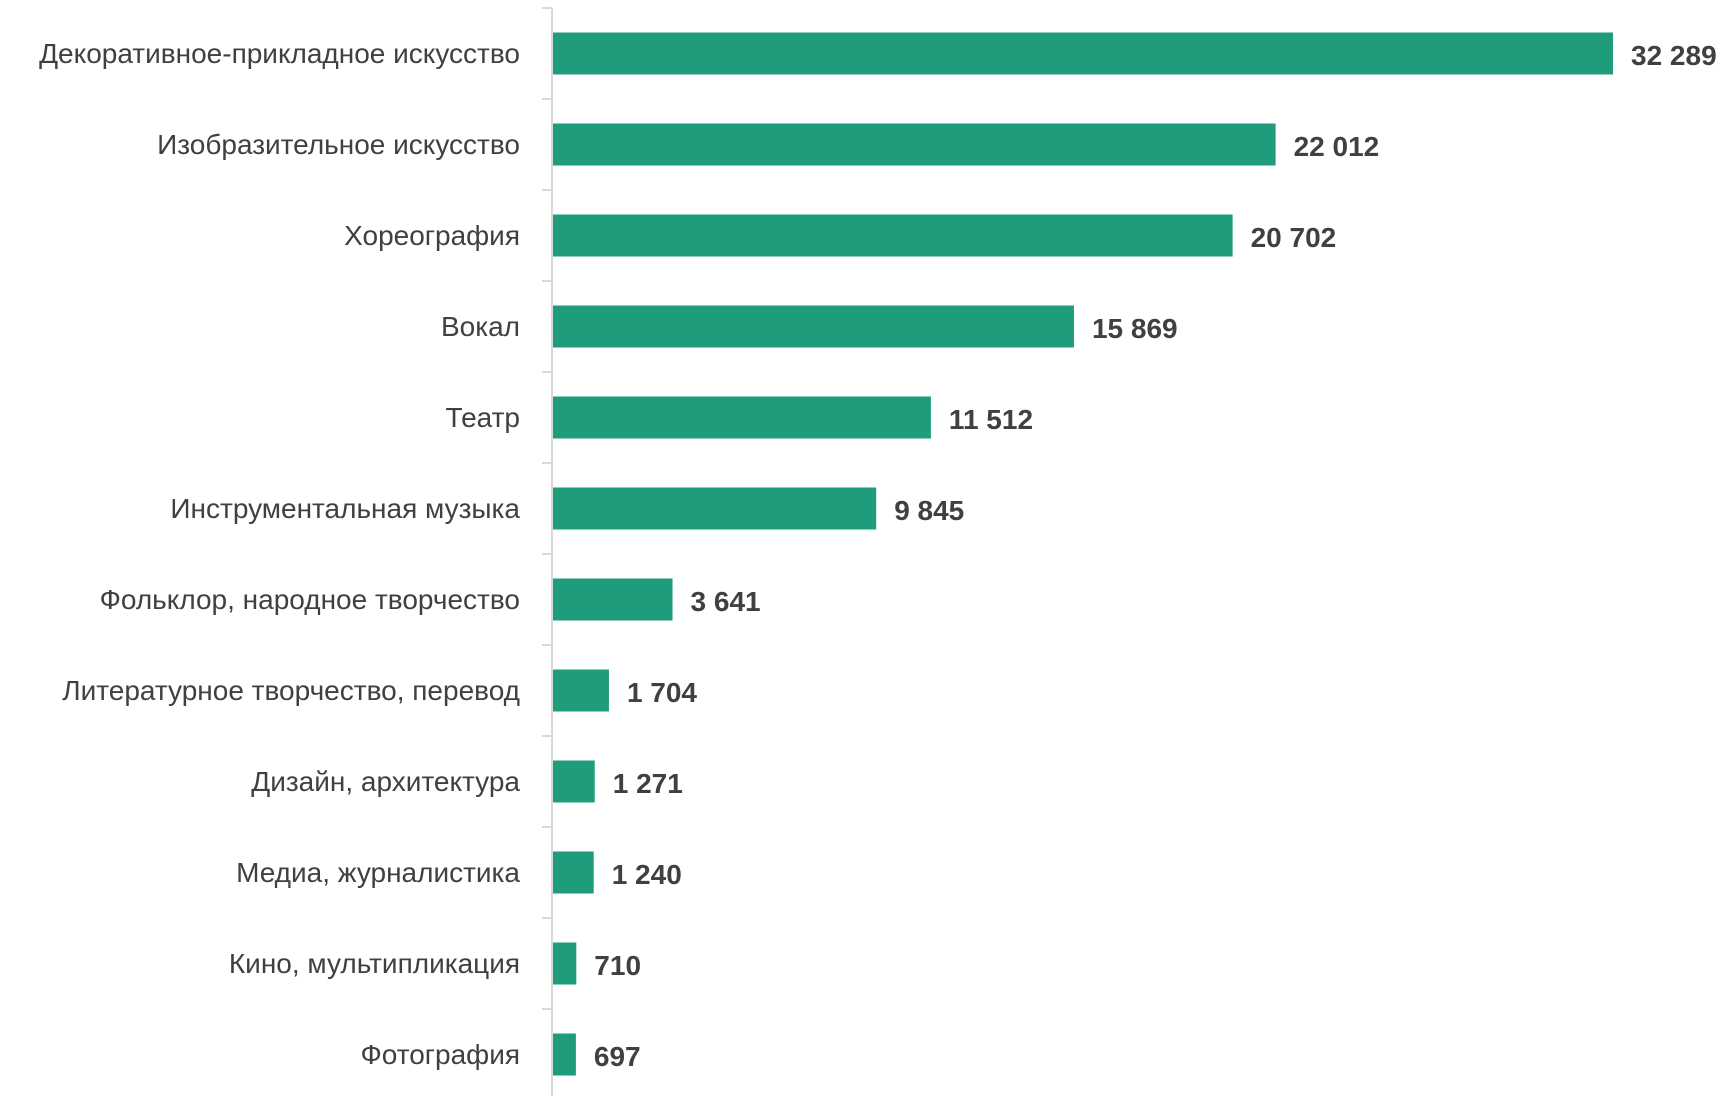 The image size is (1723, 1101). Describe the element at coordinates (1294, 237) in the screenshot. I see `data-label: 20 702` at that location.